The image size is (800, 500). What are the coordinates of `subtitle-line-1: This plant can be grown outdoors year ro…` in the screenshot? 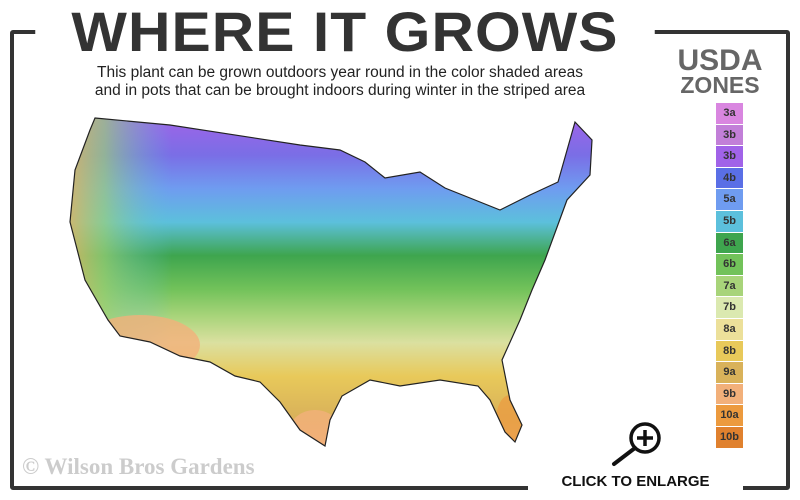 It's located at (340, 72).